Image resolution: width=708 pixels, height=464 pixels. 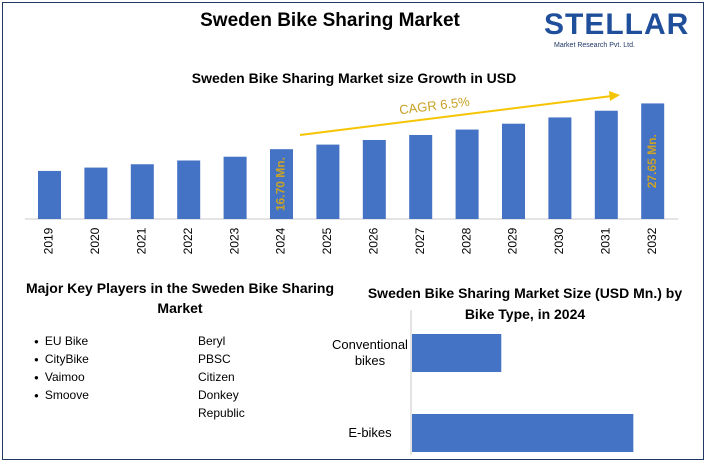 What do you see at coordinates (281, 240) in the screenshot?
I see `x-tick-label: 2024` at bounding box center [281, 240].